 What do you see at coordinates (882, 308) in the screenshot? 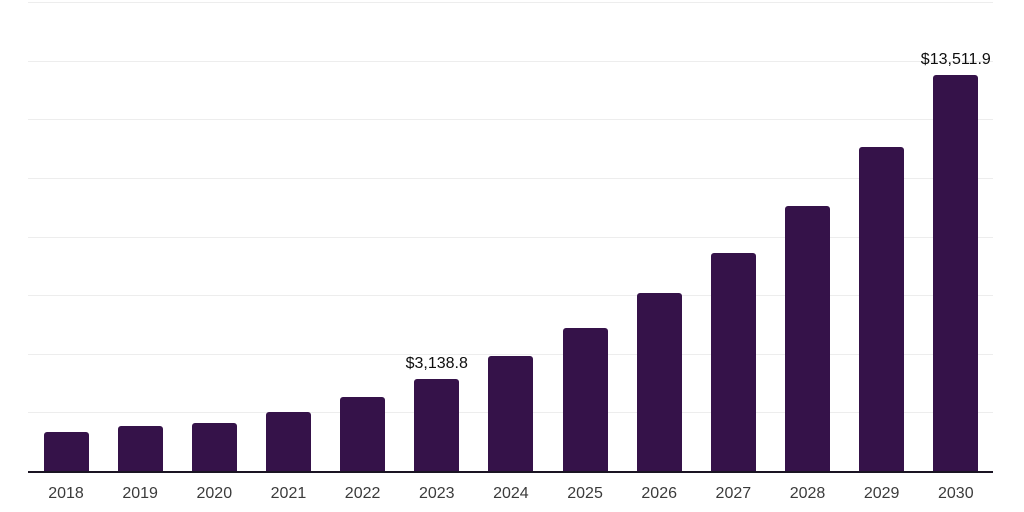
I see `bar-2029` at bounding box center [882, 308].